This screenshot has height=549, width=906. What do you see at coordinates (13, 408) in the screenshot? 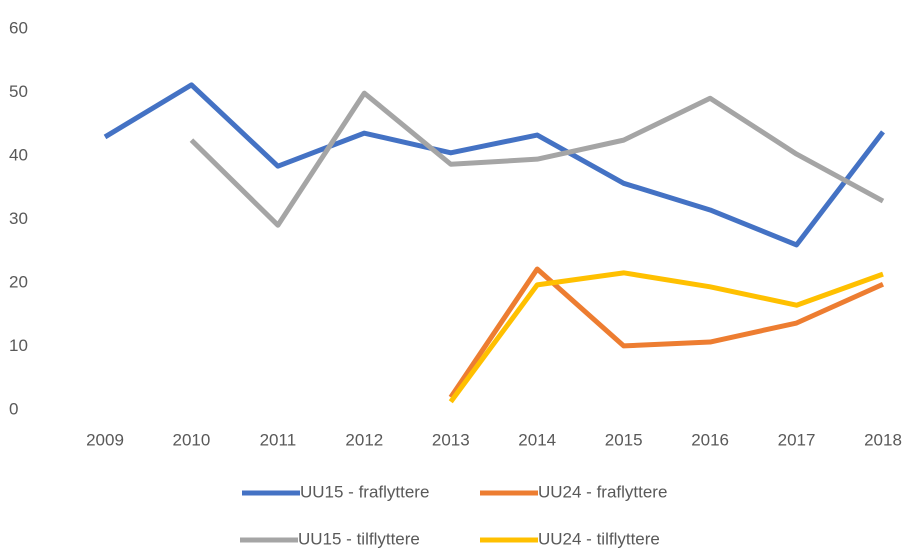
I see `y-tick-label: 0` at bounding box center [13, 408].